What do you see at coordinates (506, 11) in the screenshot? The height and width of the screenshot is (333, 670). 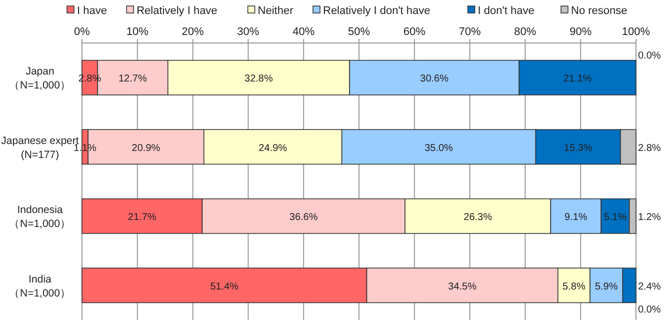 I see `legend-label: I don't have` at bounding box center [506, 11].